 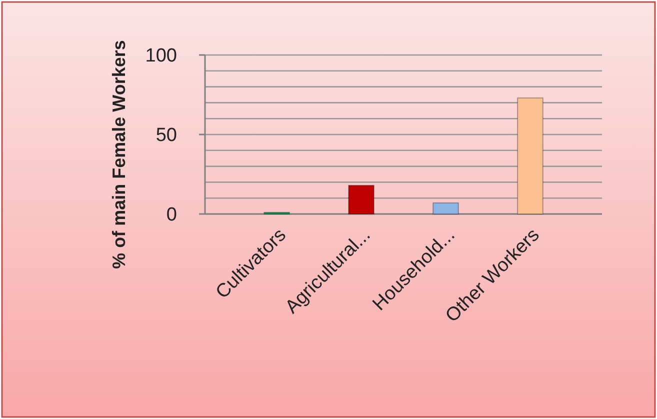 I want to click on y-tick-label: 50, so click(x=166, y=135).